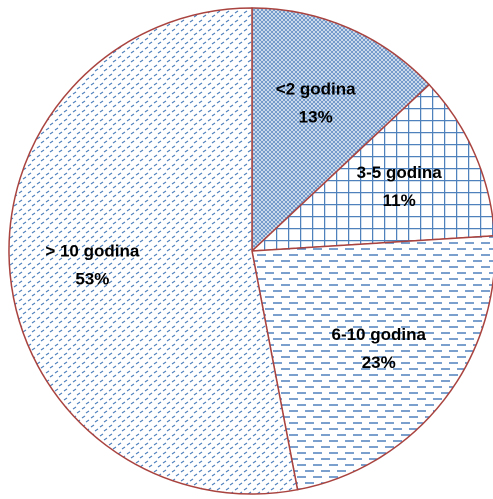  Describe the element at coordinates (400, 172) in the screenshot. I see `slice-label: 3-5 godina` at that location.